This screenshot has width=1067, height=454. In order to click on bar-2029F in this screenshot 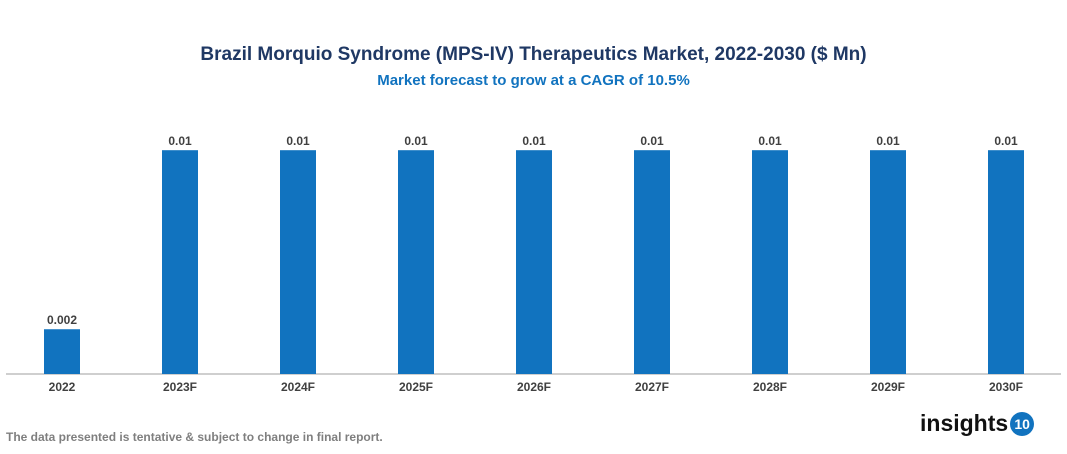, I will do `click(888, 262)`.